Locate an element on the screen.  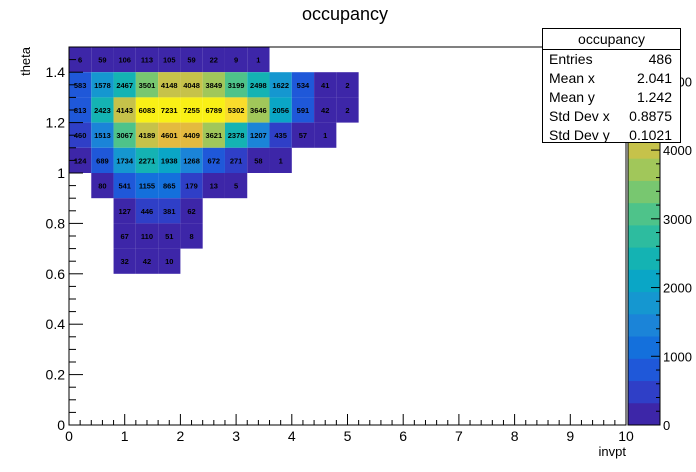
cell-value-label: 67 is located at coordinates (125, 236).